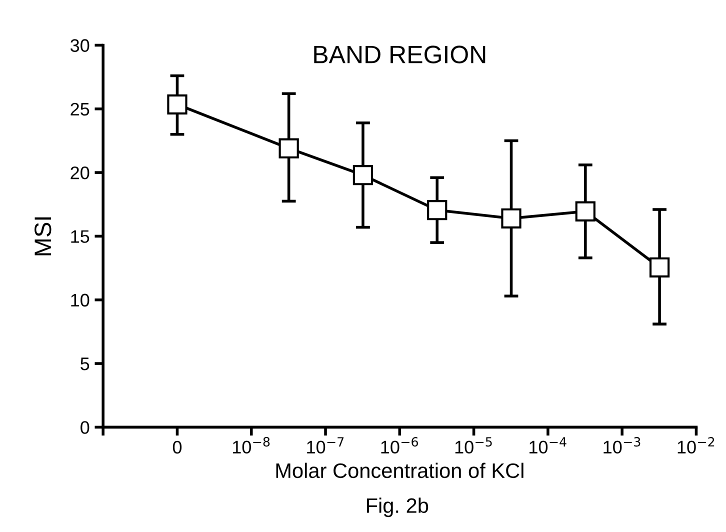 This screenshot has height=532, width=726. Describe the element at coordinates (80, 109) in the screenshot. I see `y-tick-label: 25` at that location.